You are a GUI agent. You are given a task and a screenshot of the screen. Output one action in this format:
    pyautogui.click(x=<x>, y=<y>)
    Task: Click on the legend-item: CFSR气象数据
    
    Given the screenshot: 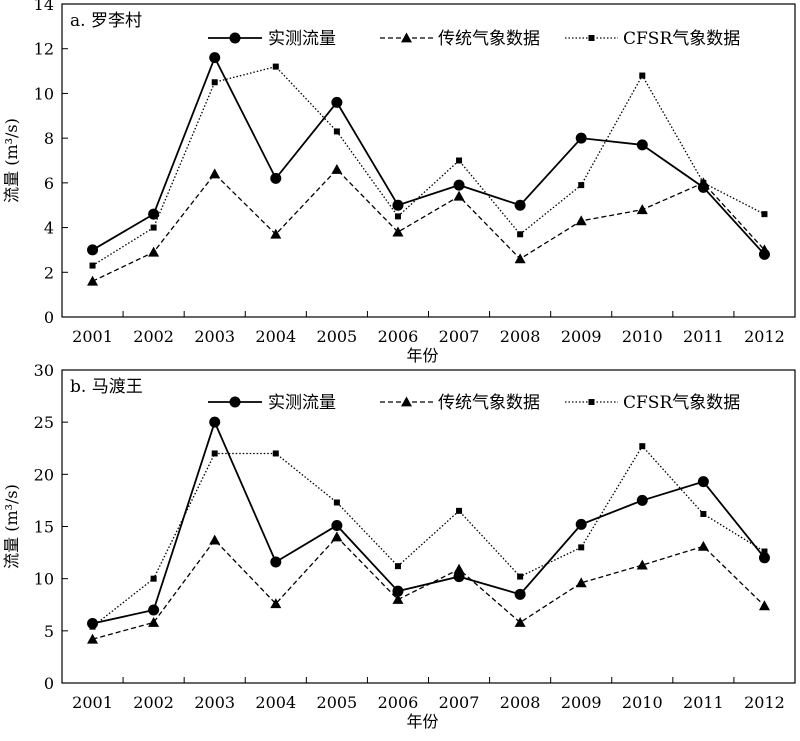 What is the action you would take?
    pyautogui.click(x=652, y=403)
    